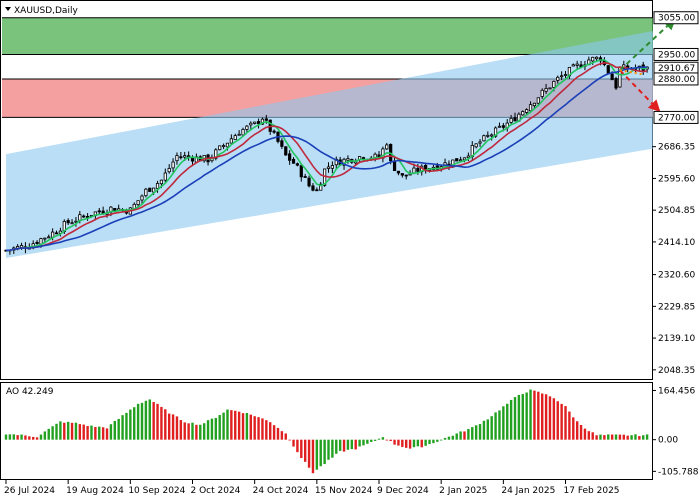  I want to click on price-tick-label: 2770.00, so click(676, 118).